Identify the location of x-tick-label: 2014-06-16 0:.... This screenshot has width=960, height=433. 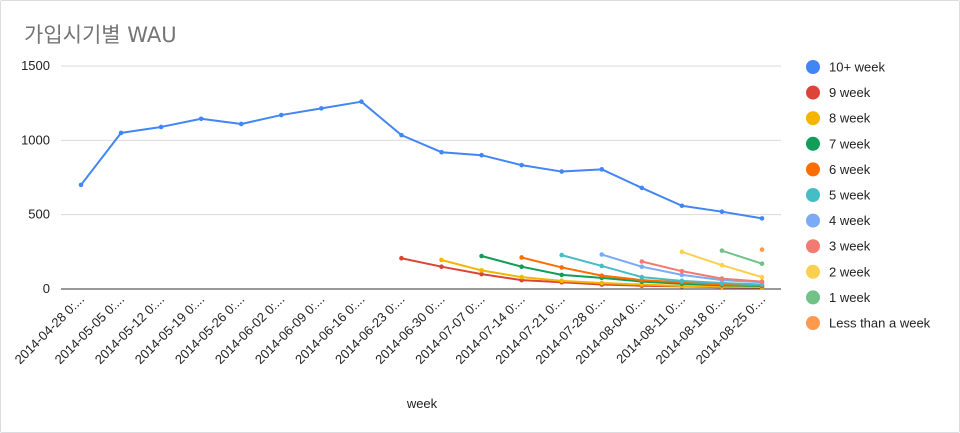
(330, 330).